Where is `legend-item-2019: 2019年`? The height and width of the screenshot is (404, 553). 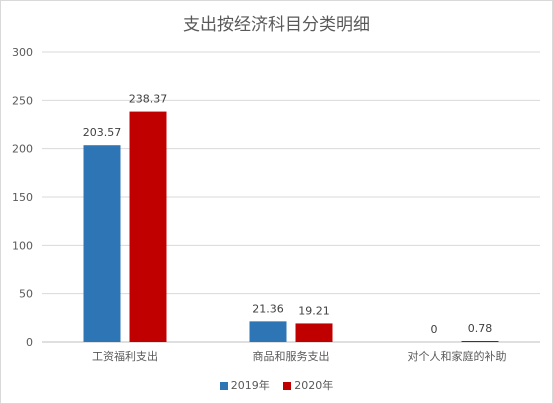
legend-item-2019: 2019年 is located at coordinates (244, 385).